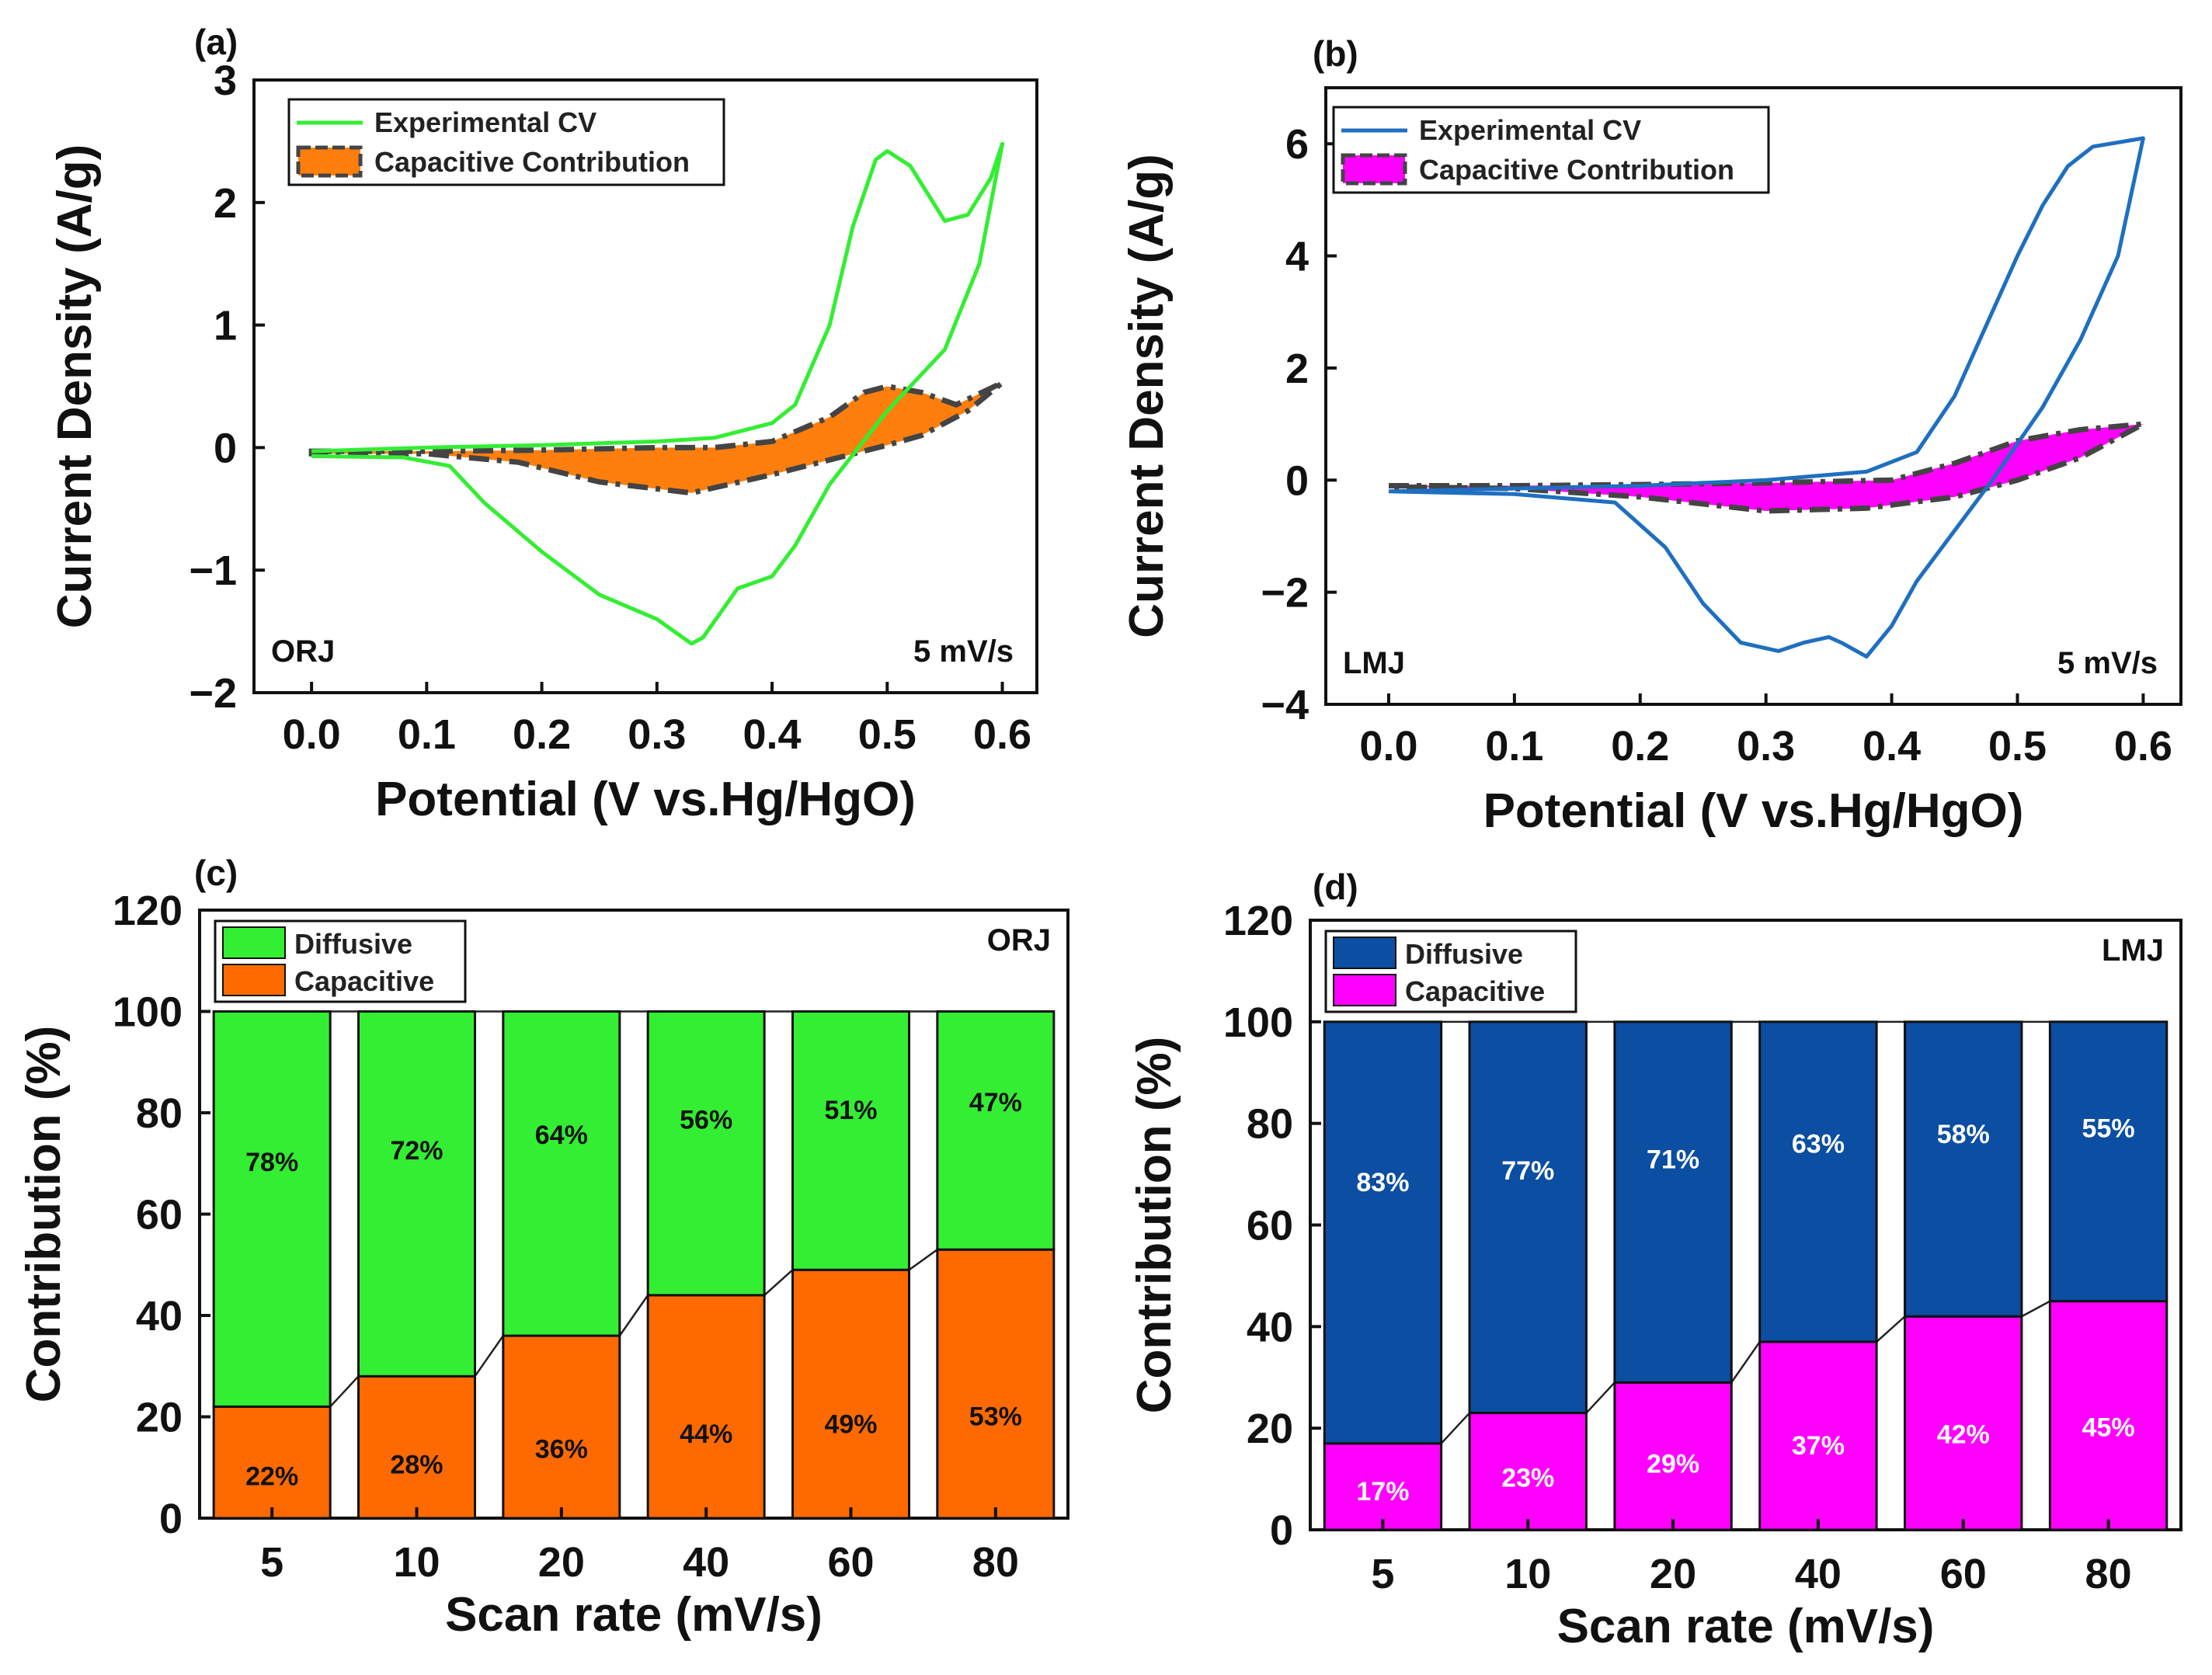  I want to click on diffusive-value-label: 56%, so click(706, 1120).